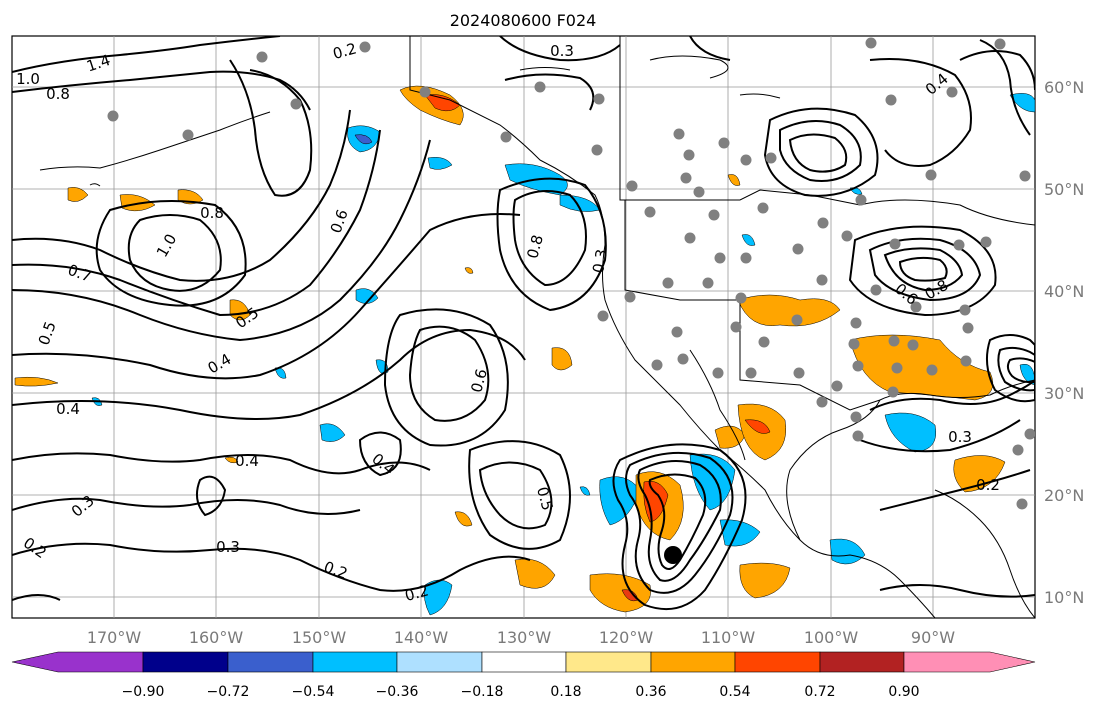 This screenshot has height=712, width=1105. I want to click on lon-tick-label: 90°W, so click(933, 637).